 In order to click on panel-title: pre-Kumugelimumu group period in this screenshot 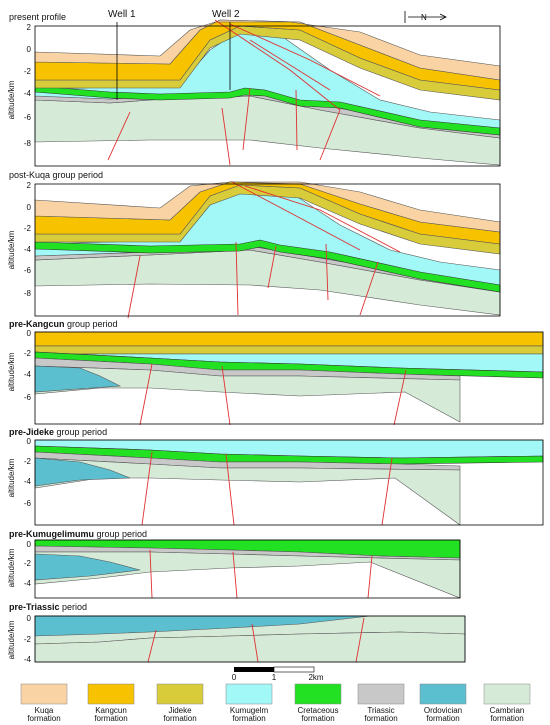, I will do `click(78, 534)`.